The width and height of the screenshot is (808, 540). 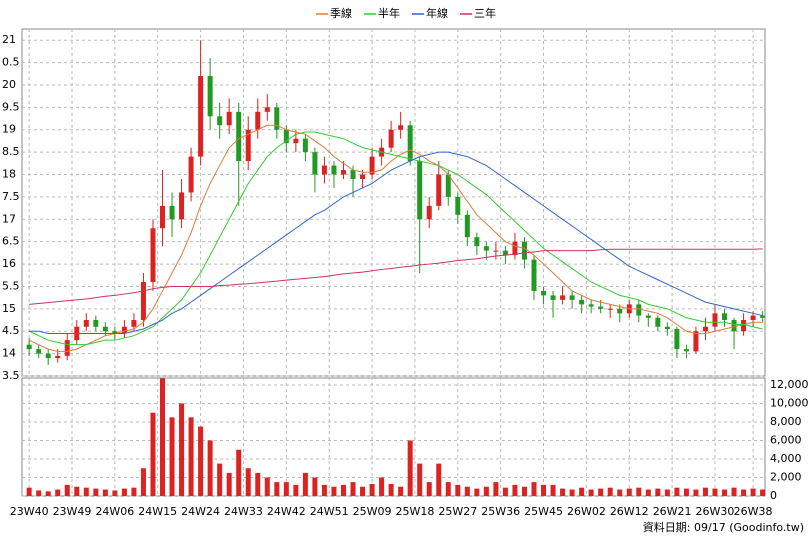 I want to click on legend-label: 三年, so click(x=485, y=13).